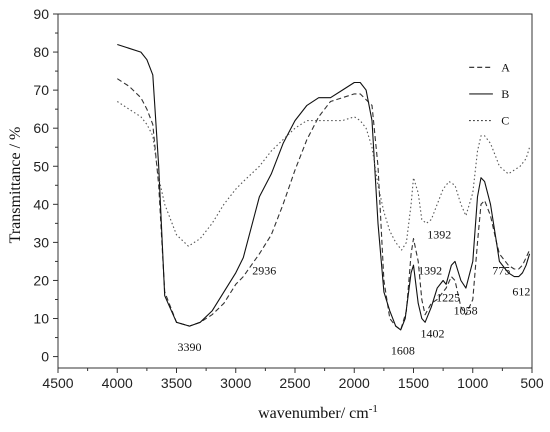 This screenshot has height=432, width=550. Describe the element at coordinates (41, 319) in the screenshot. I see `y-tick-label: 10` at that location.